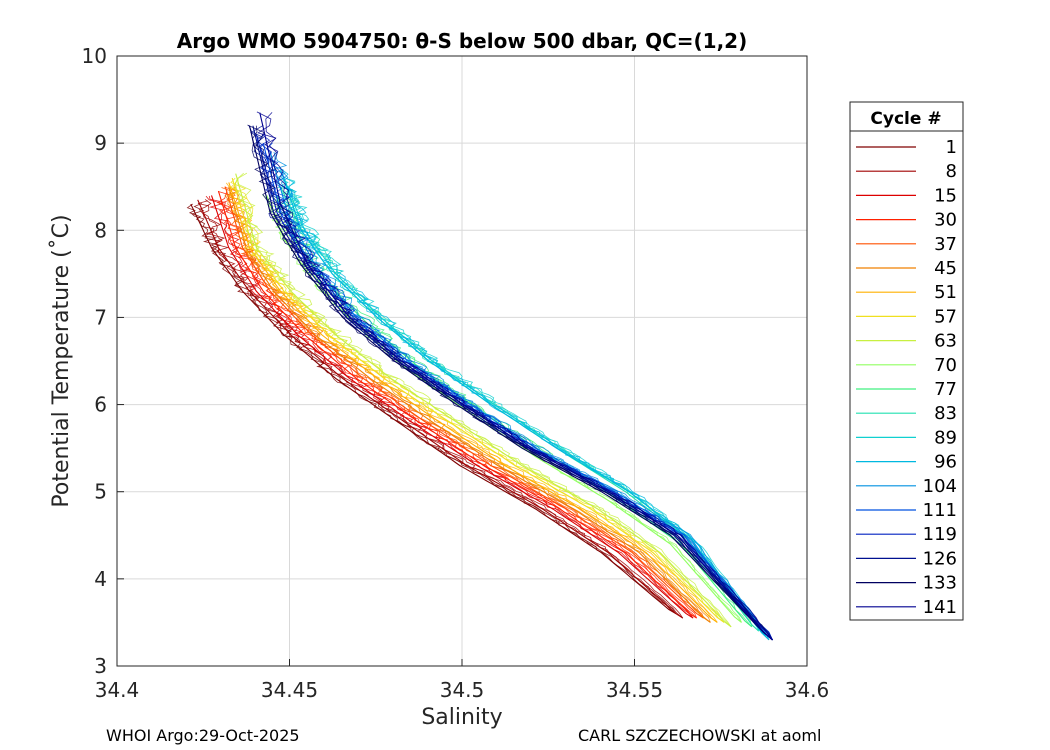  What do you see at coordinates (103, 361) in the screenshot?
I see `y-axis-ticks: 3 4 5 6 7 8 9 10` at bounding box center [103, 361].